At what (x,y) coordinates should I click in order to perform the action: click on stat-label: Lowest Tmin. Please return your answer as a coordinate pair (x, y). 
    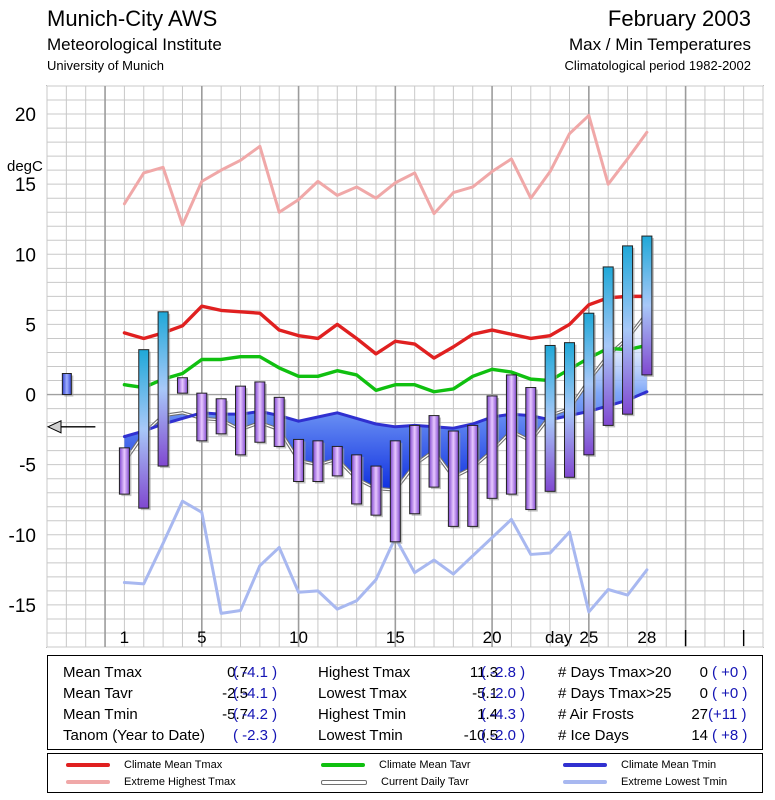
    Looking at the image, I should click on (360, 735).